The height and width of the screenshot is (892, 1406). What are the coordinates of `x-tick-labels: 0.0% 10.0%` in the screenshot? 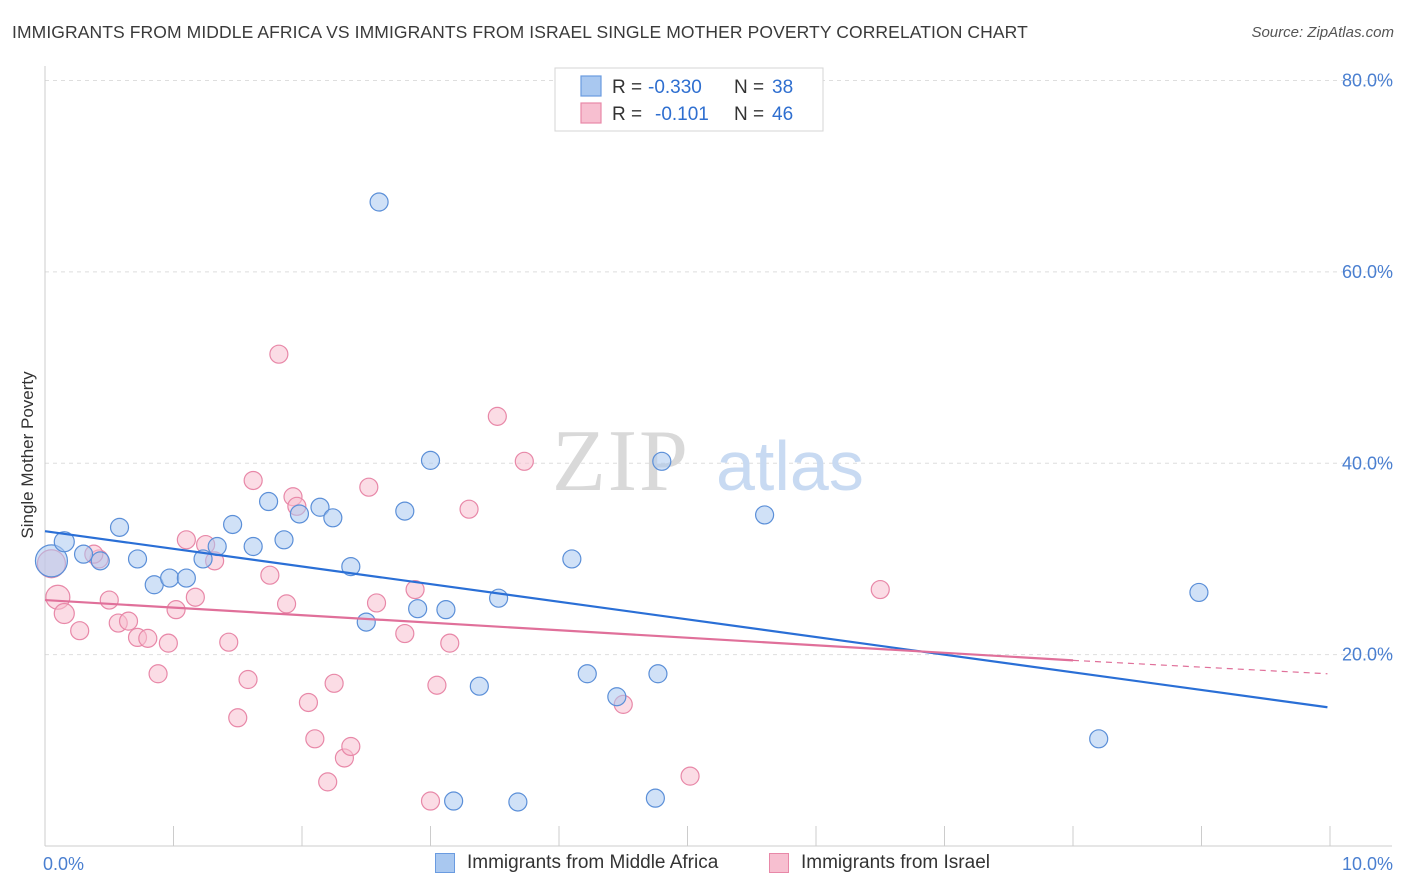 It's located at (718, 864).